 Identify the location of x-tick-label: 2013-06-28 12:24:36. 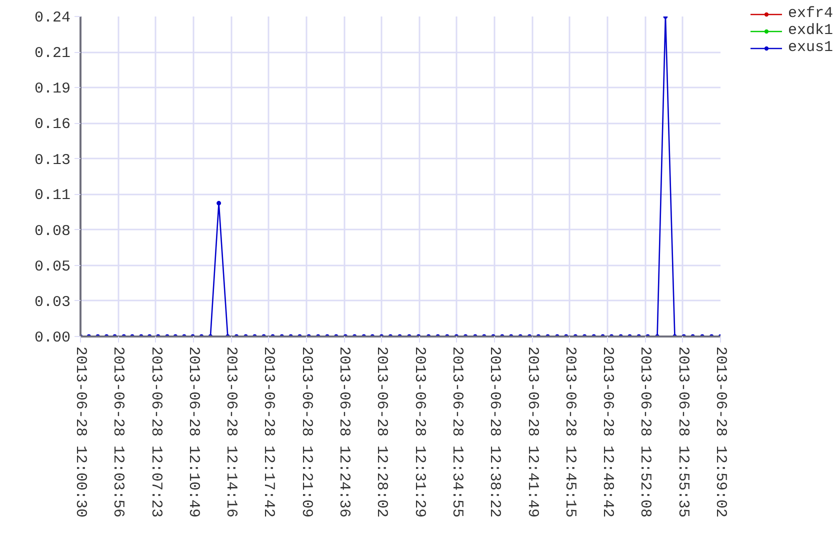
(344, 432).